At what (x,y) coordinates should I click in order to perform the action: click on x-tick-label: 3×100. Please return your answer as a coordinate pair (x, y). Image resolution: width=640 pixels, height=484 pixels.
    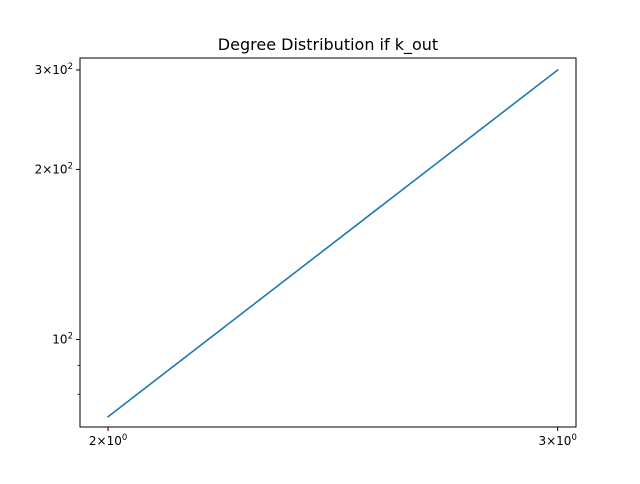
    Looking at the image, I should click on (557, 440).